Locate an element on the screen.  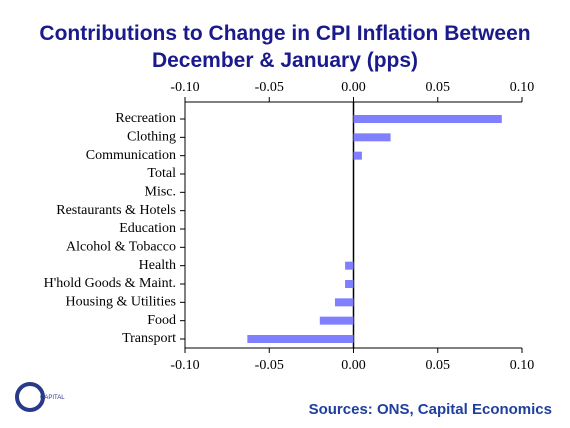
y-tick-label: Communication is located at coordinates (131, 155).